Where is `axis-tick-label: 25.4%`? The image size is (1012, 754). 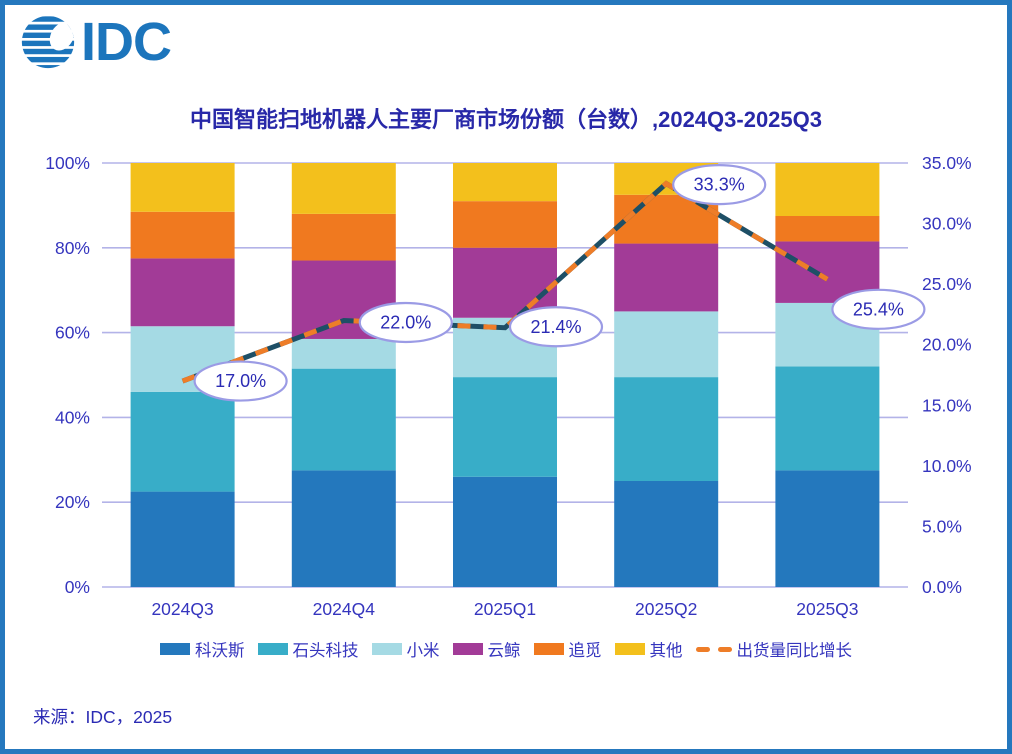
axis-tick-label: 25.4% is located at coordinates (878, 309).